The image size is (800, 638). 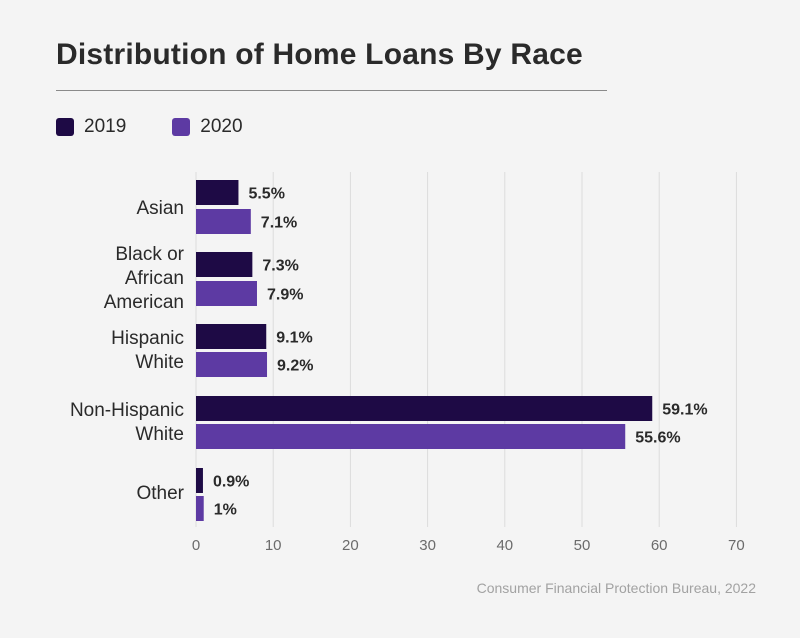 What do you see at coordinates (147, 350) in the screenshot?
I see `category-label-hispanic-white: Hispanic White` at bounding box center [147, 350].